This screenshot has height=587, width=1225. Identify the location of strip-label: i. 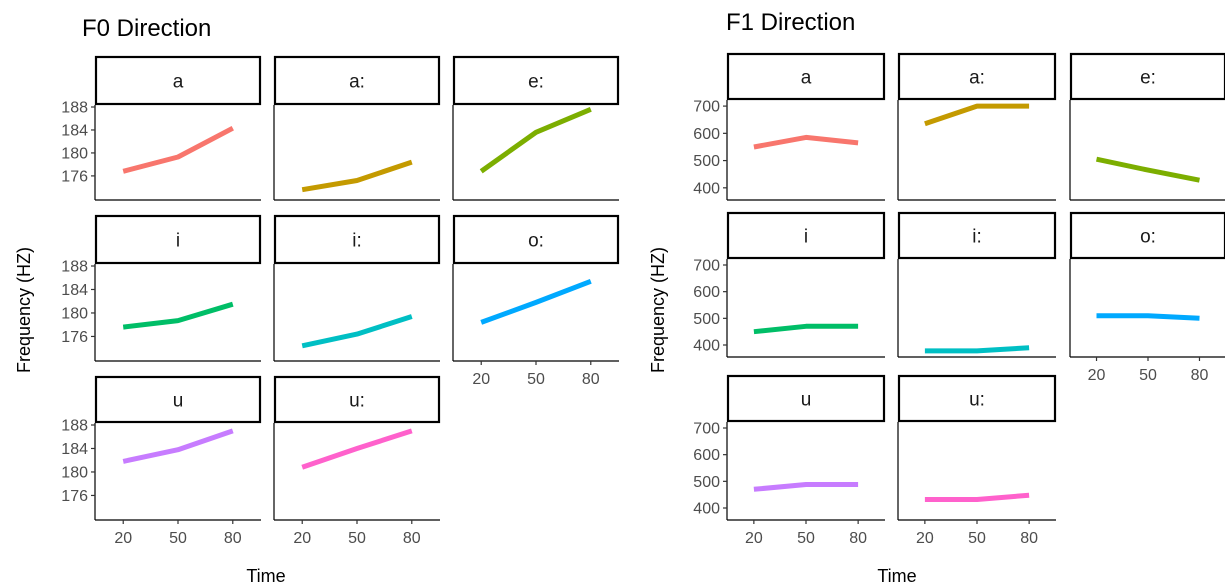
(178, 241).